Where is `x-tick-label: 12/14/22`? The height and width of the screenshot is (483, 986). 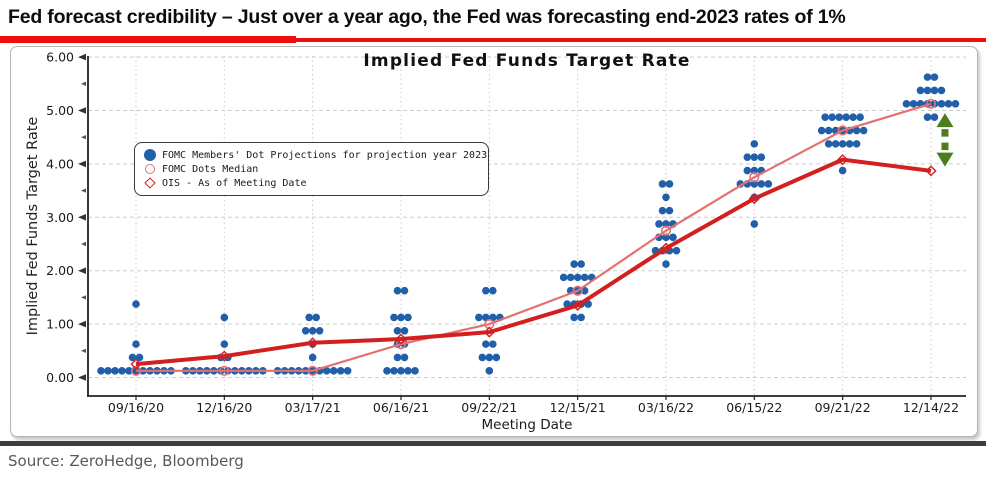 x-tick-label: 12/14/22 is located at coordinates (931, 407).